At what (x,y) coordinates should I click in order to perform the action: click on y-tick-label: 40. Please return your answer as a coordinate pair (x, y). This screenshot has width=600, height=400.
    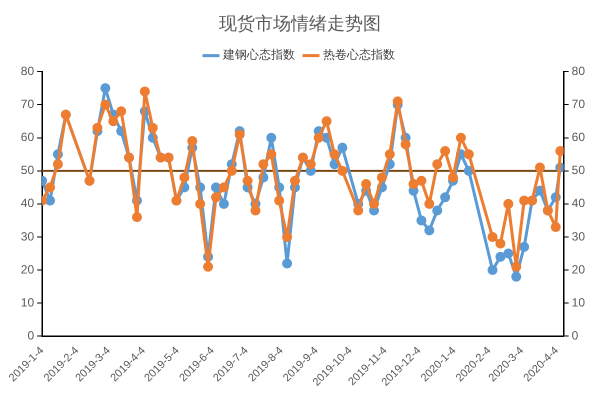
    Looking at the image, I should click on (27, 203).